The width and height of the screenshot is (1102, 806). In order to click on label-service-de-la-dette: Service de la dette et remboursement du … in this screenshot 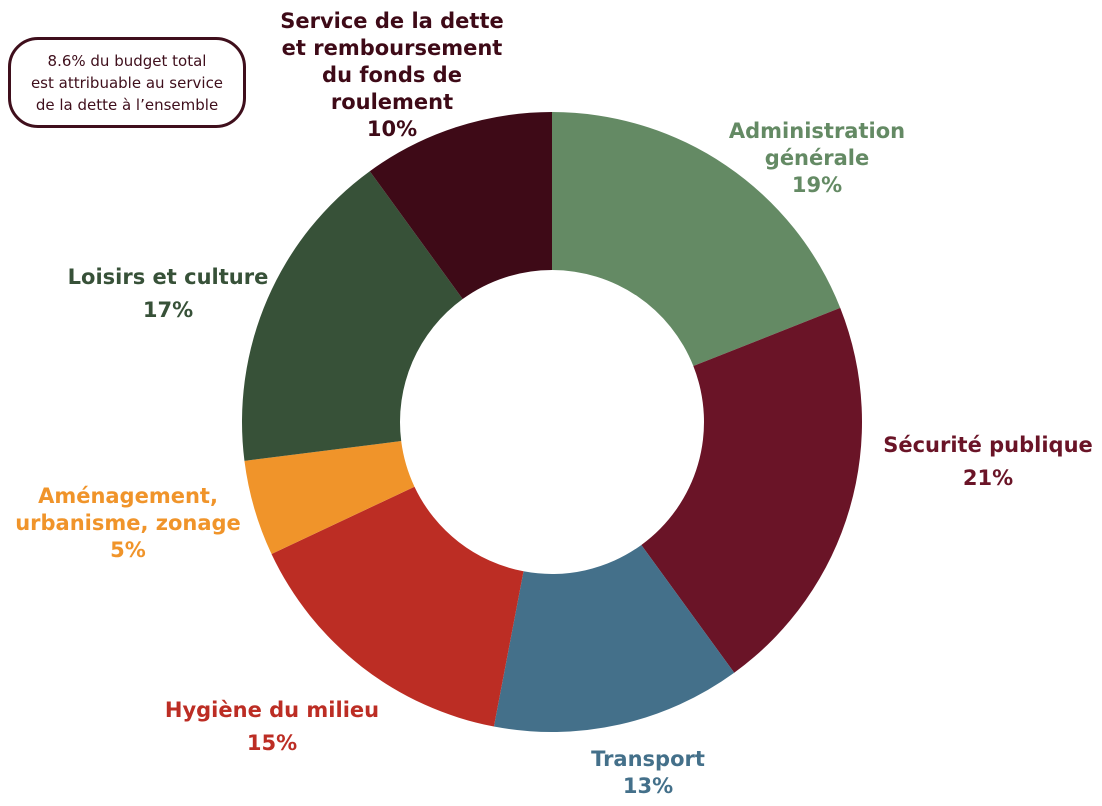, I will do `click(392, 75)`.